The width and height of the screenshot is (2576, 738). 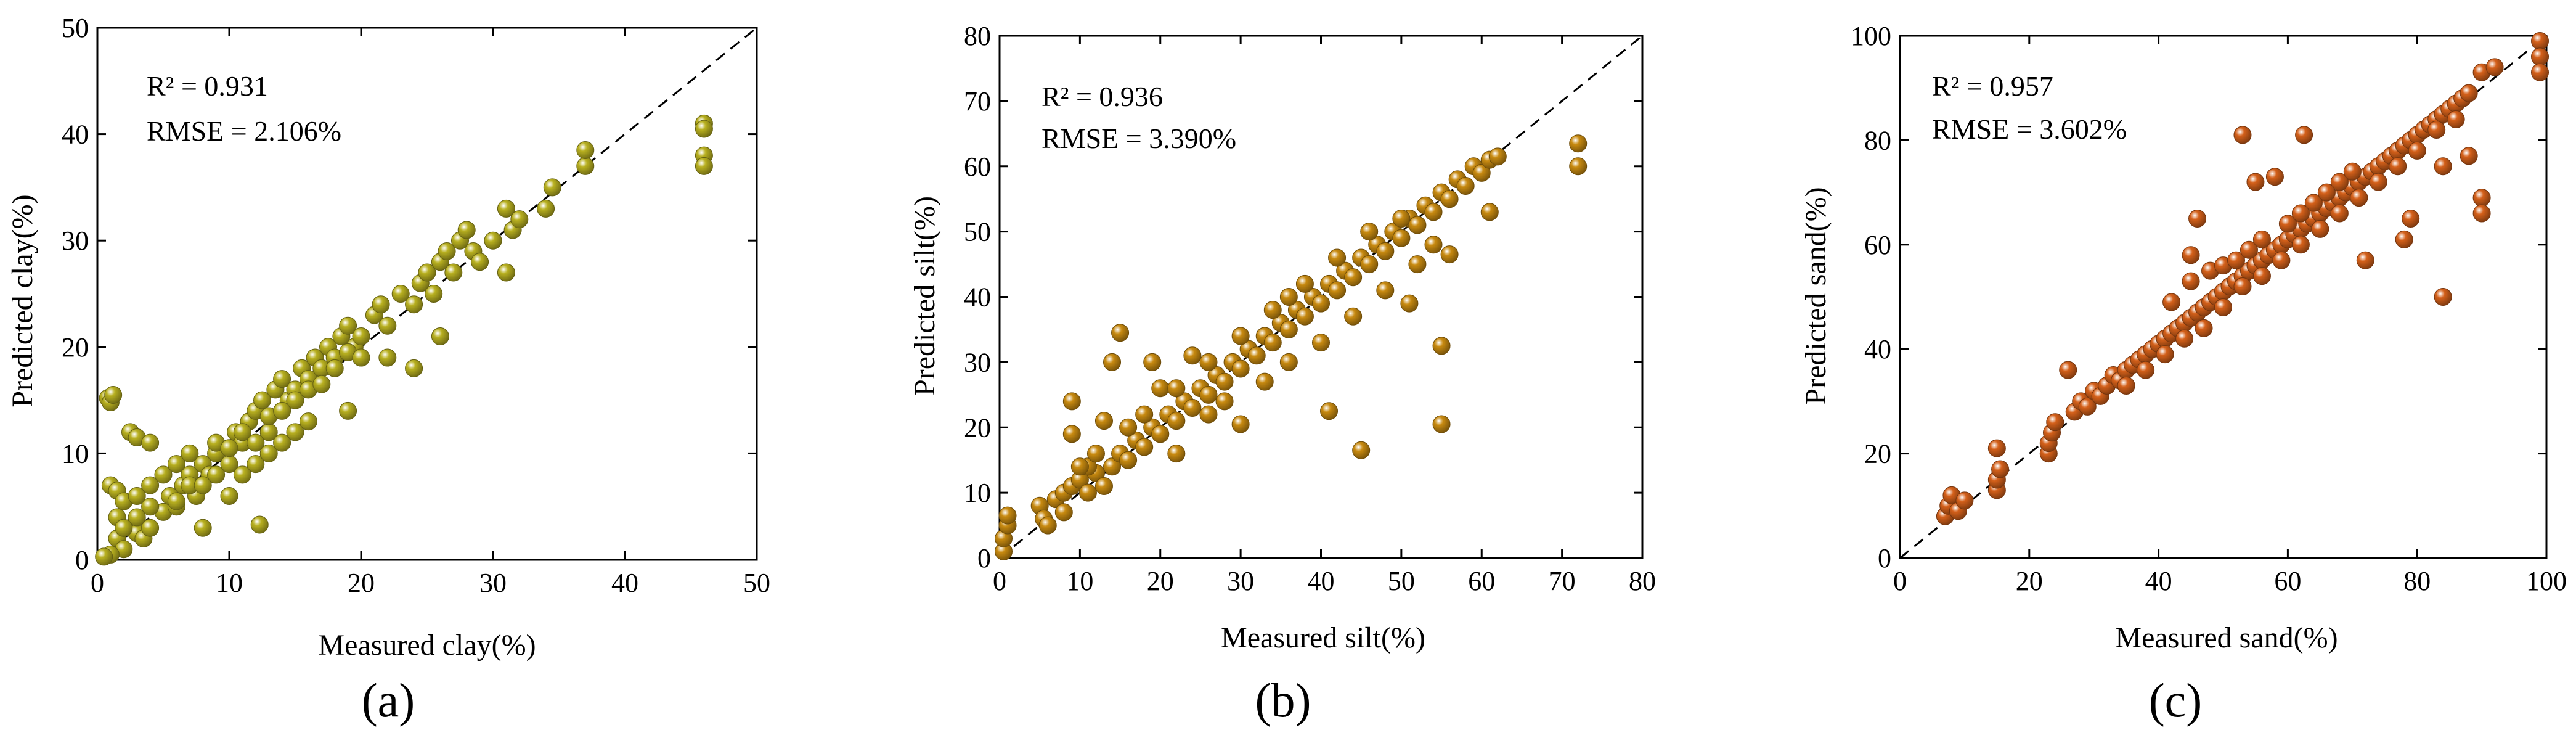 What do you see at coordinates (76, 28) in the screenshot?
I see `y-tick-label-a: 50` at bounding box center [76, 28].